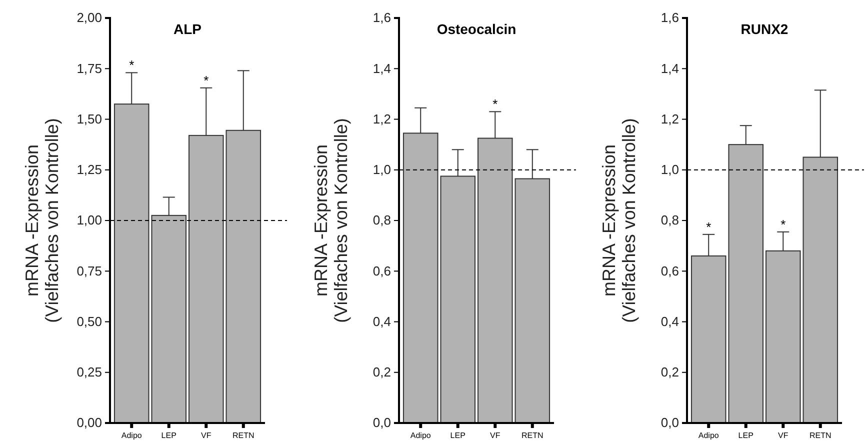 The height and width of the screenshot is (446, 866). Describe the element at coordinates (89, 118) in the screenshot. I see `y-tick-label: 1,50` at that location.